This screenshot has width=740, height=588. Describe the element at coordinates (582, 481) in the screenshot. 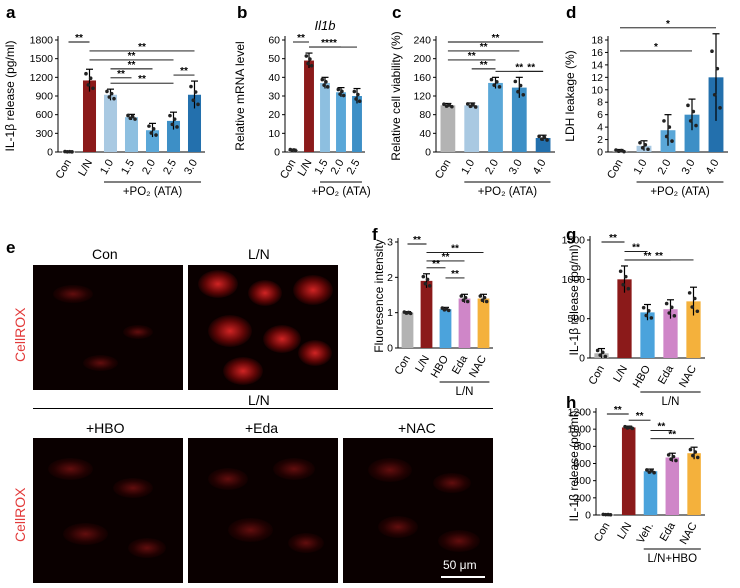

I see `chart-h-ytick-label-2: 400` at that location.